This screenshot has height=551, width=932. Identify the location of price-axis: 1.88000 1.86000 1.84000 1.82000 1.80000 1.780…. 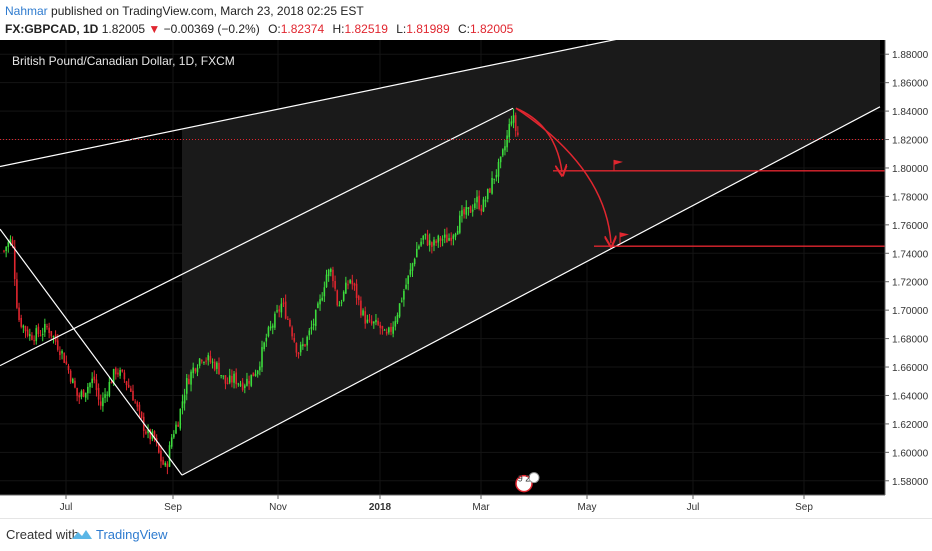
(907, 269).